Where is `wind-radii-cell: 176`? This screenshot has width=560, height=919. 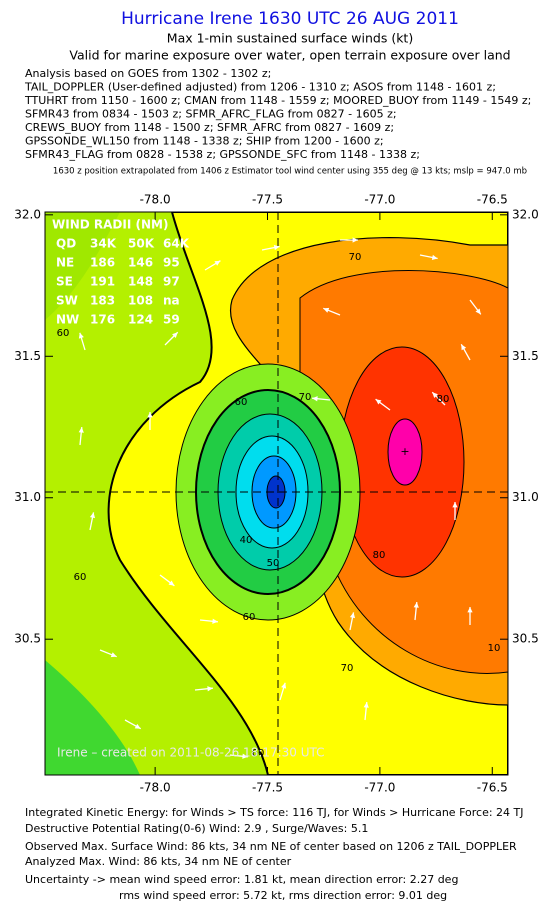
wind-radii-cell: 176 is located at coordinates (102, 320).